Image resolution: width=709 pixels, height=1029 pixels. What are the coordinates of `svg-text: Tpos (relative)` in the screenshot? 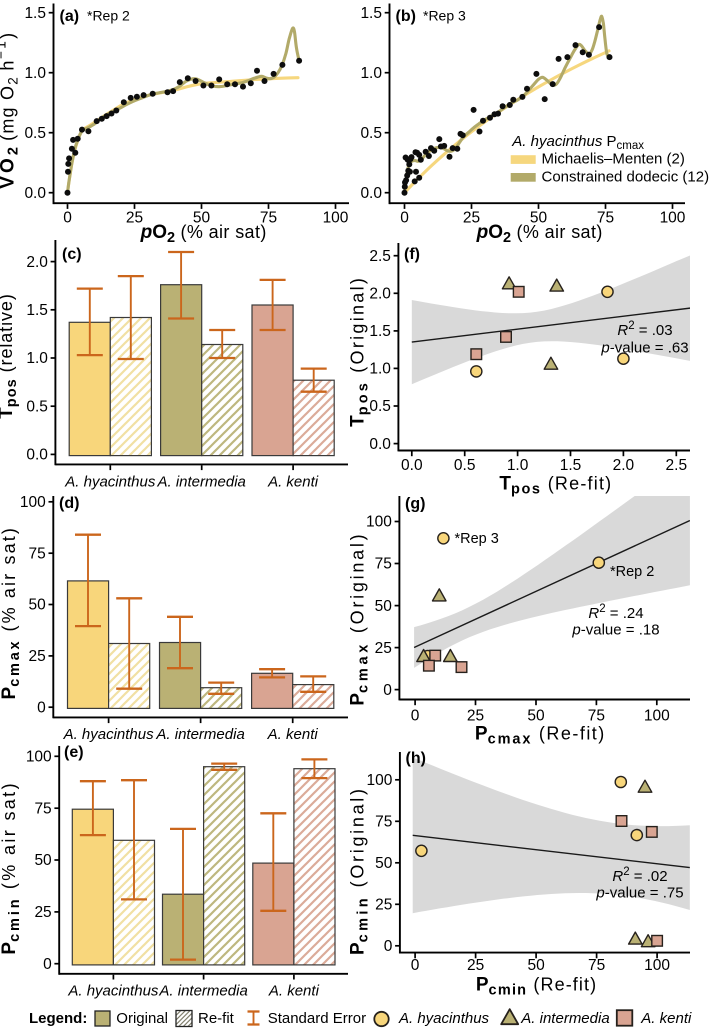 It's located at (10, 356).